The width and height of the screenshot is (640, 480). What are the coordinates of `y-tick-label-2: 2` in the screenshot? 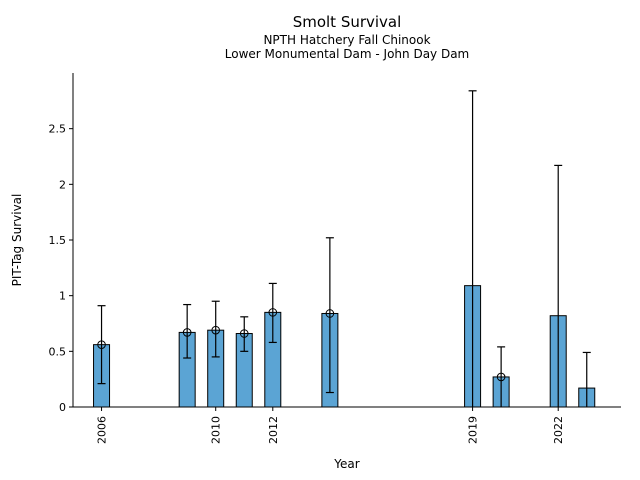 It's located at (62, 184).